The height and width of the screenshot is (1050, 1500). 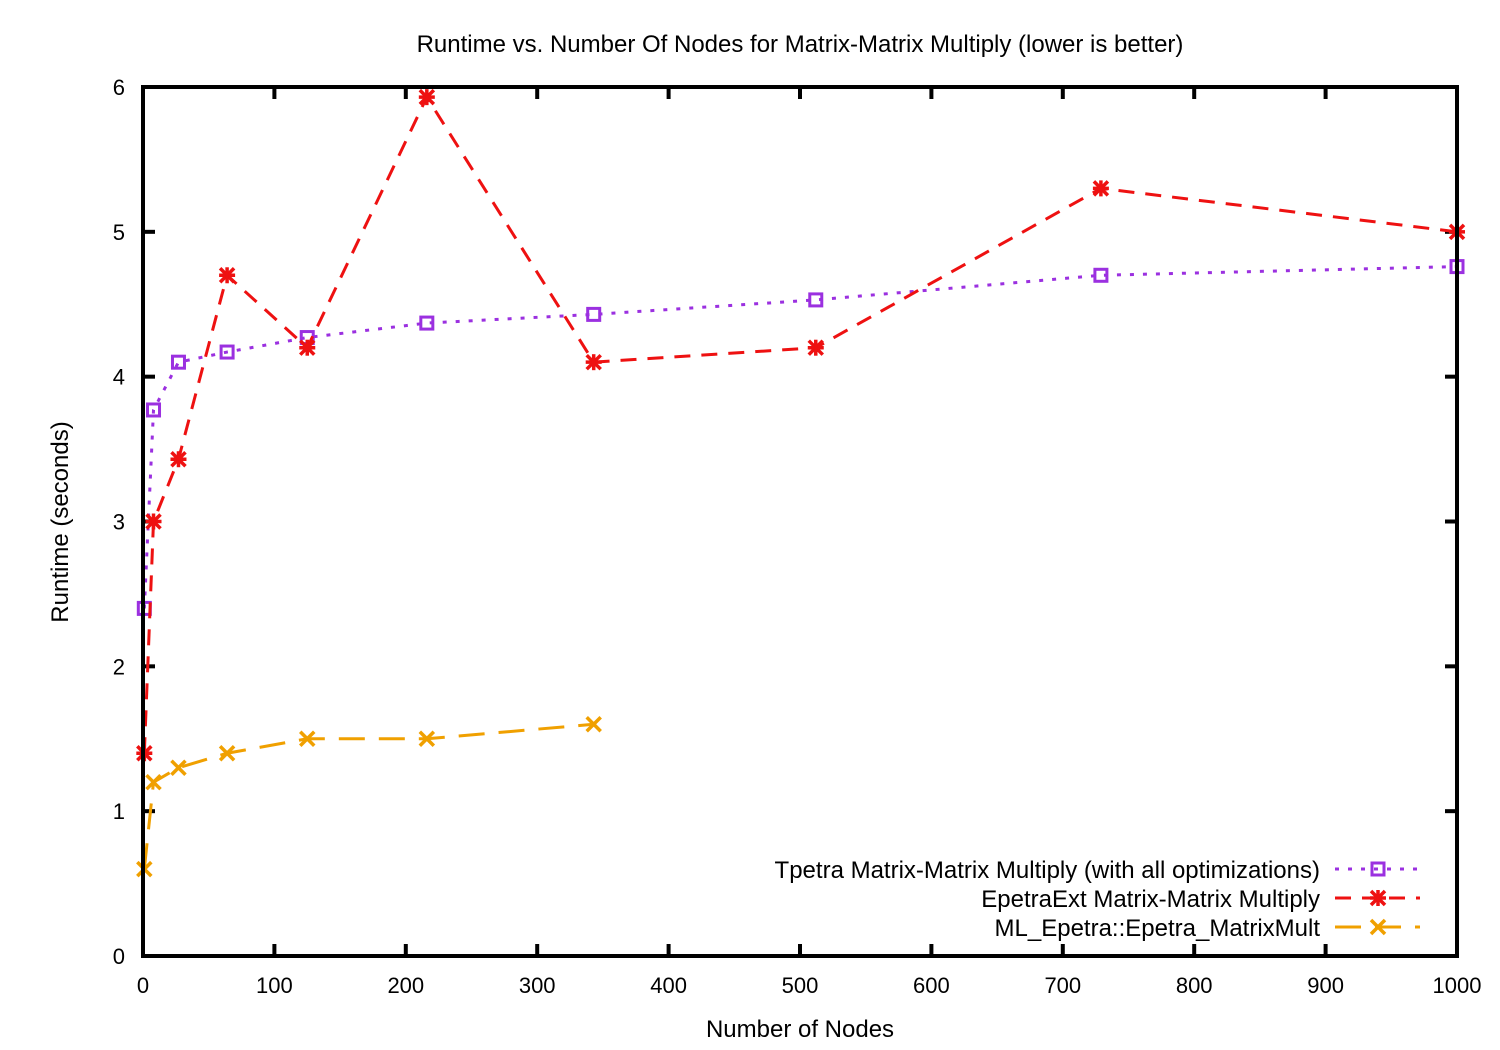 What do you see at coordinates (143, 985) in the screenshot?
I see `x-tick-label: 0` at bounding box center [143, 985].